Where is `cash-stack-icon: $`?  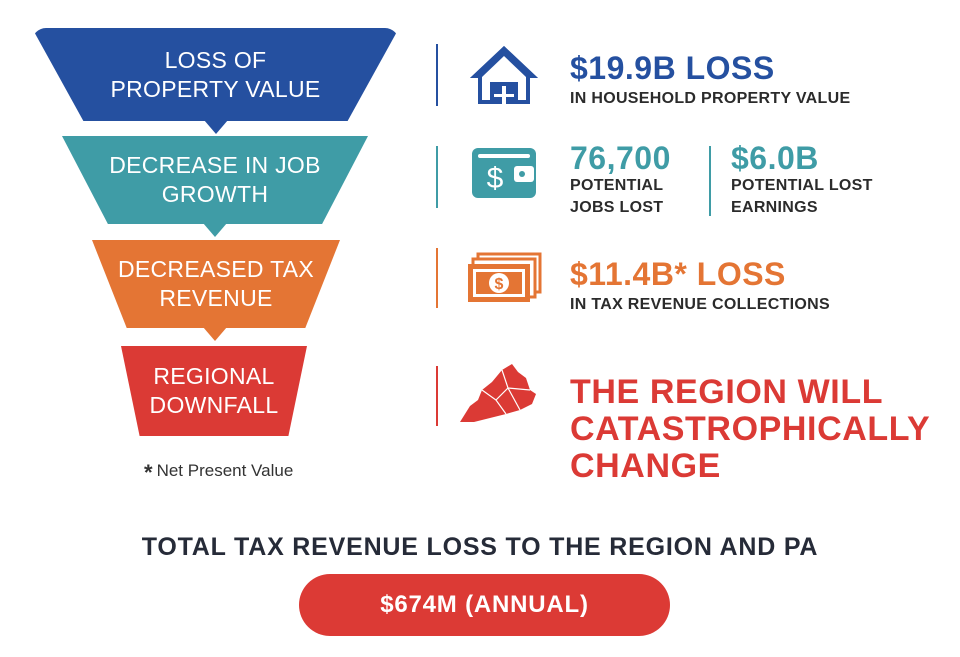
cash-stack-icon: $ is located at coordinates (505, 277).